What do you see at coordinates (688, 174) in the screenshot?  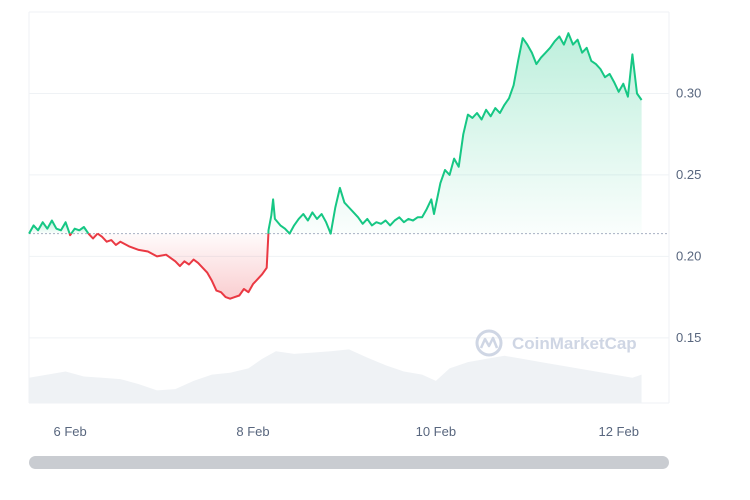 I see `y-tick-label: 0.25` at bounding box center [688, 174].